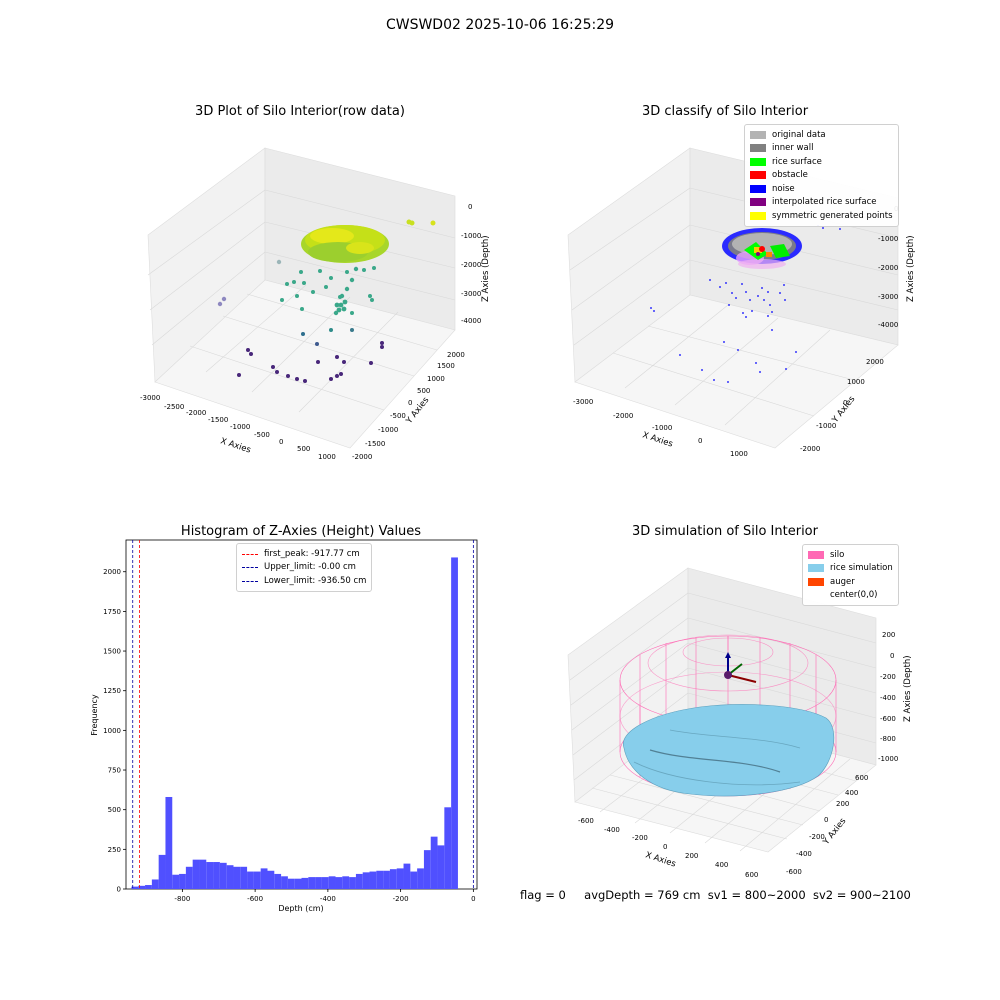 The width and height of the screenshot is (1000, 1000). I want to click on histogram-x-axis-label: Depth (cm), so click(300, 908).